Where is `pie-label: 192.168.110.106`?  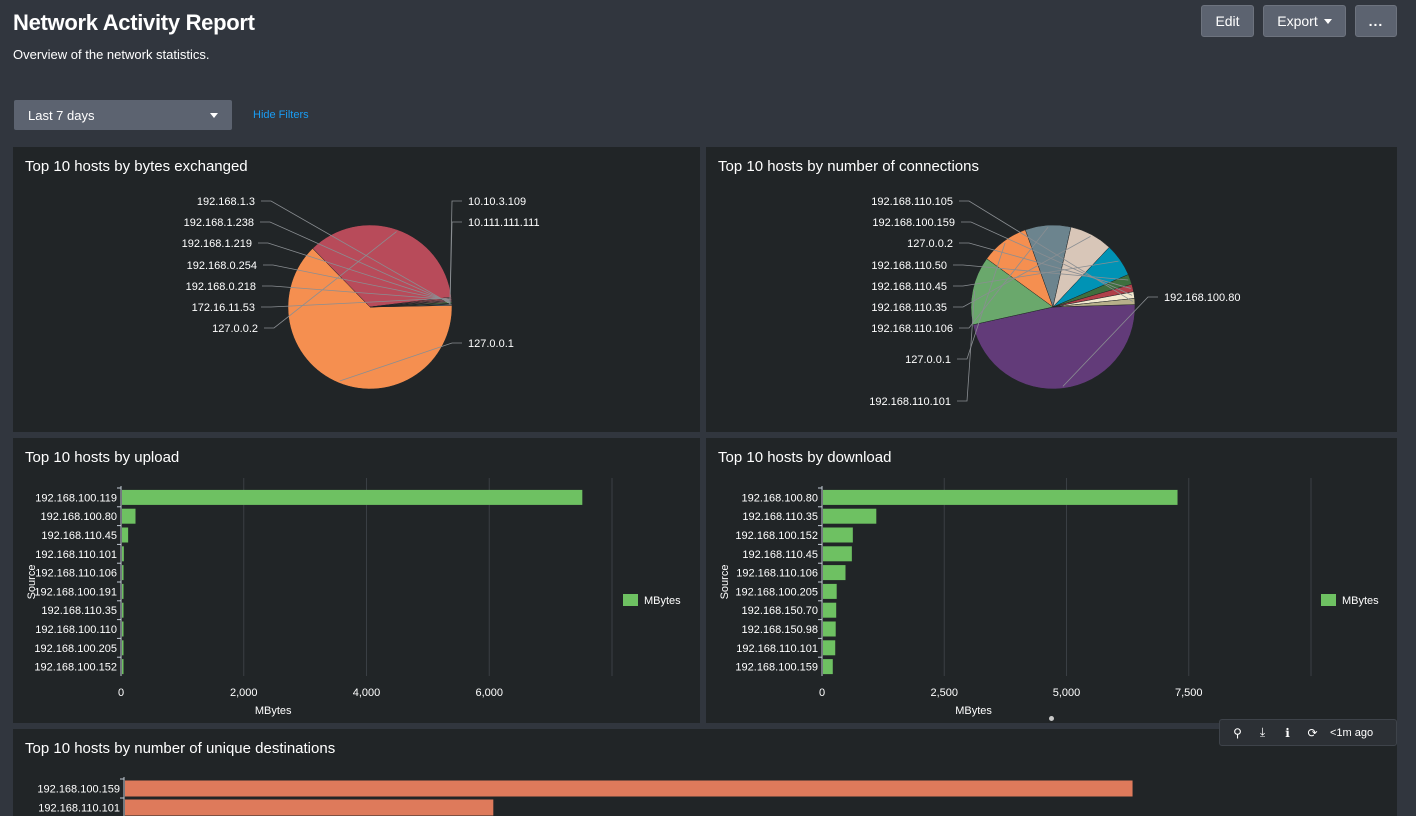
pie-label: 192.168.110.106 is located at coordinates (912, 329).